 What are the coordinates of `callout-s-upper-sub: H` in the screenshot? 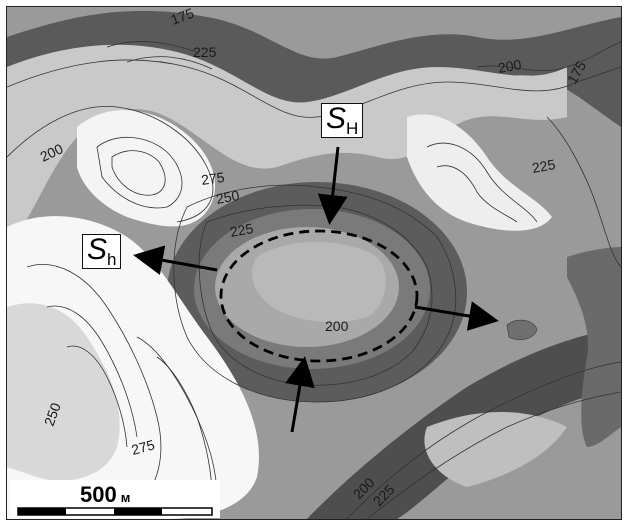 It's located at (352, 128).